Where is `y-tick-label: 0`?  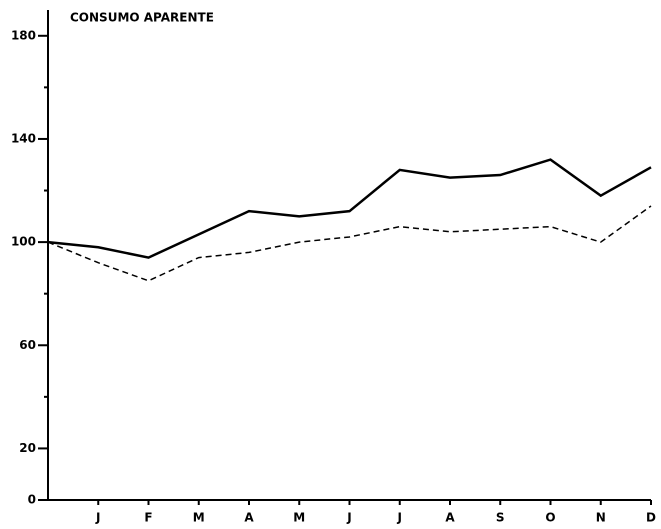 y-tick-label: 0 is located at coordinates (32, 500).